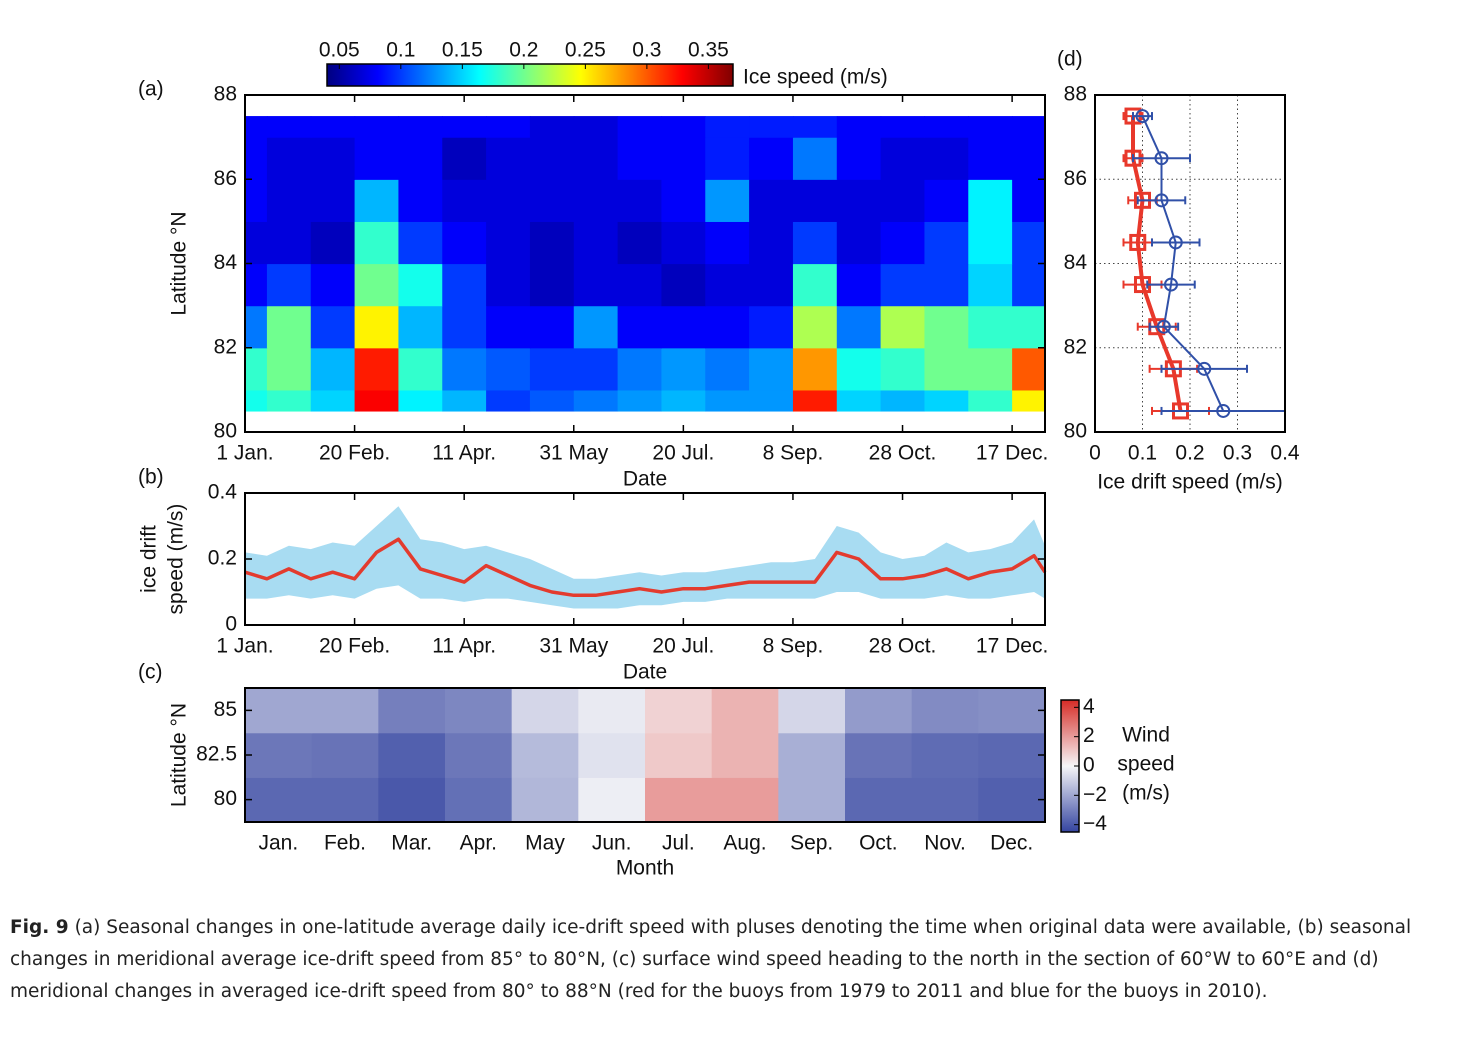 The width and height of the screenshot is (1458, 1040). What do you see at coordinates (1095, 794) in the screenshot?
I see `colorbar-tick-label: −2` at bounding box center [1095, 794].